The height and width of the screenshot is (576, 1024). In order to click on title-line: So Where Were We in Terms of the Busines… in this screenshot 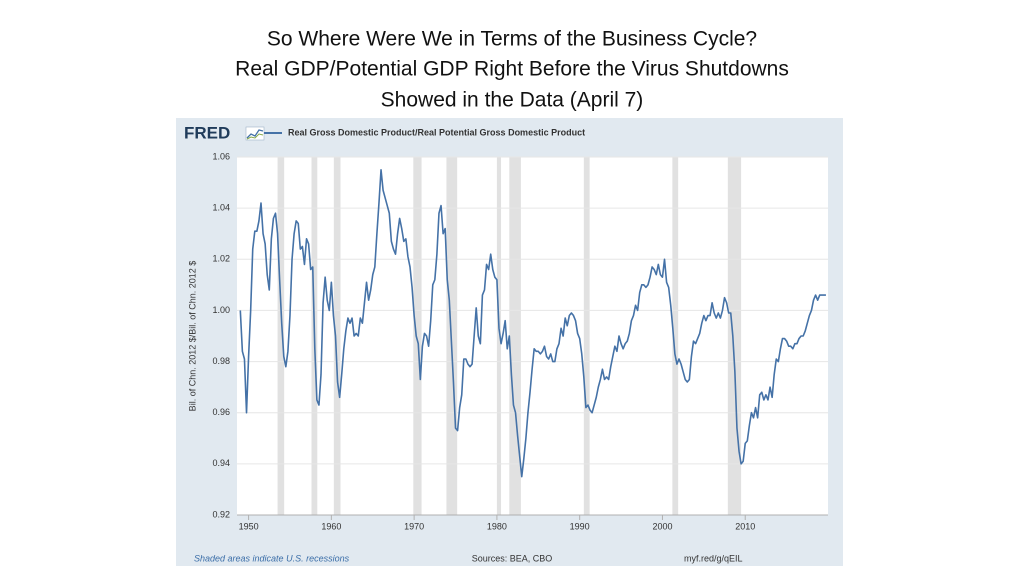, I will do `click(512, 39)`.